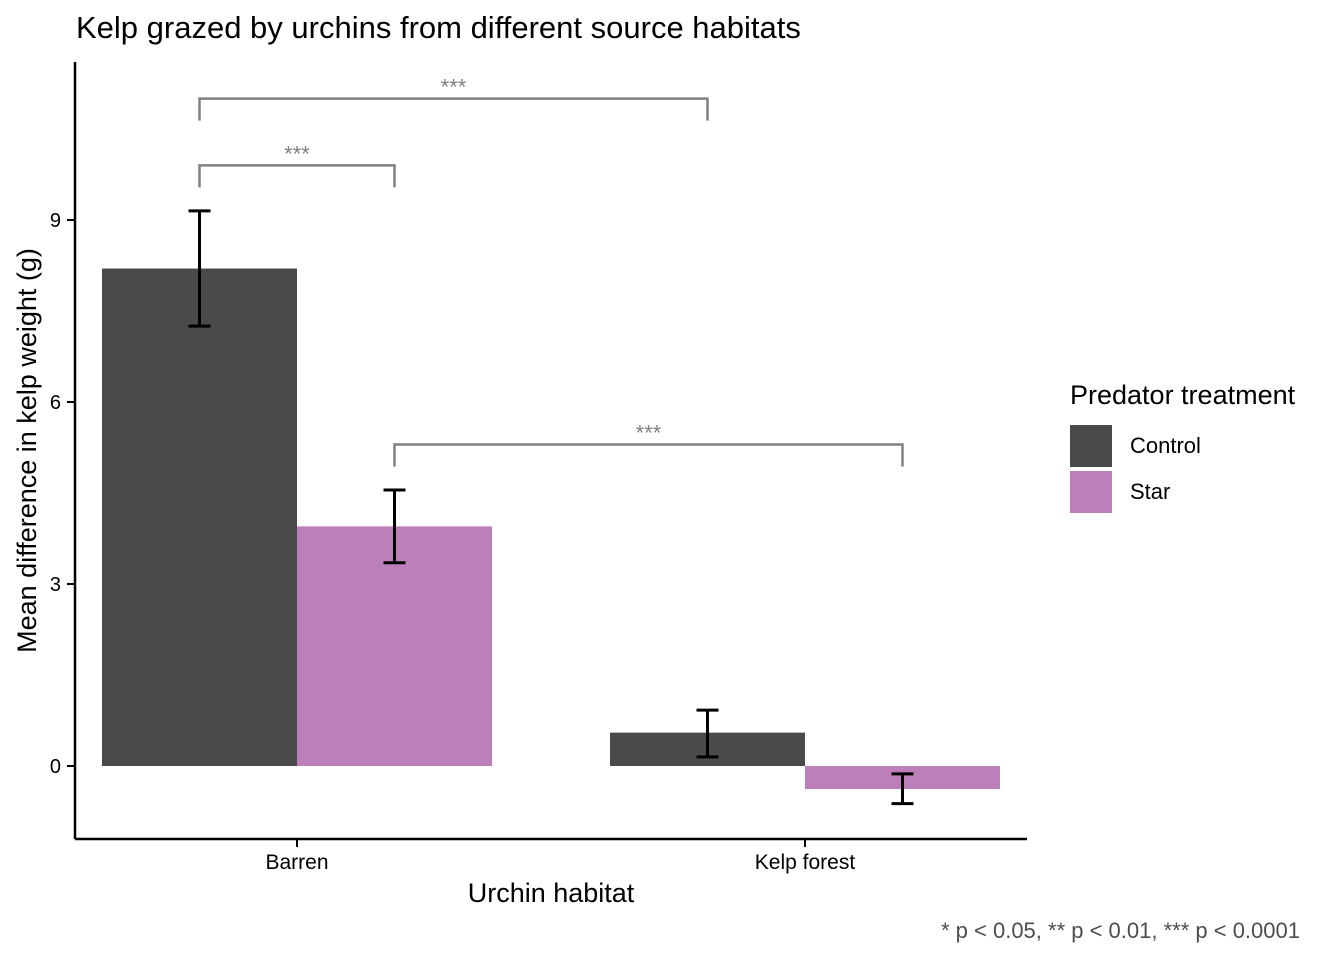 The height and width of the screenshot is (960, 1344). I want to click on y-tick-label-6: 6, so click(55, 403).